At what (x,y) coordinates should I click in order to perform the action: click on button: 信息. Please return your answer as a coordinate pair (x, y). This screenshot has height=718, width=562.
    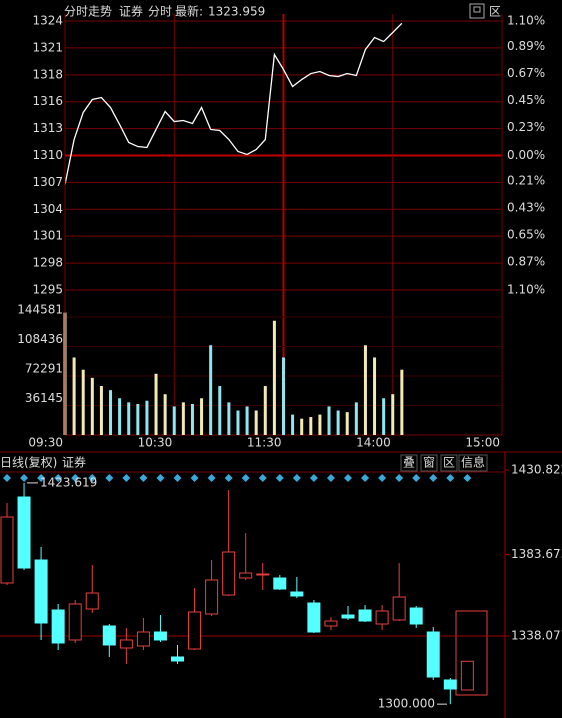
    Looking at the image, I should click on (473, 462).